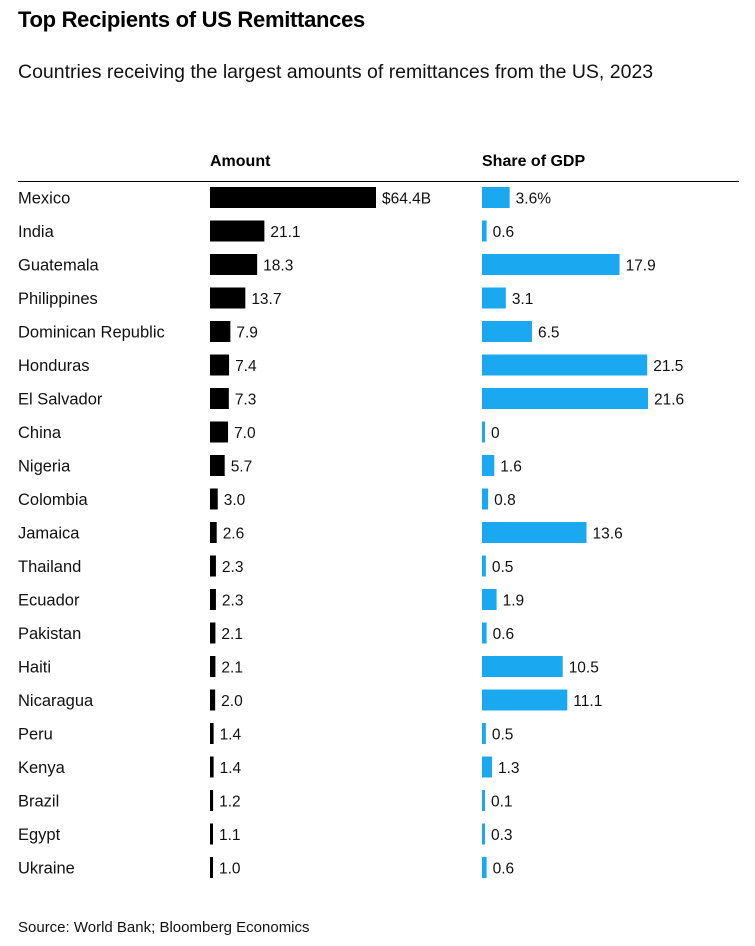 The width and height of the screenshot is (755, 946). What do you see at coordinates (523, 299) in the screenshot?
I see `share-value-label: 3.1` at bounding box center [523, 299].